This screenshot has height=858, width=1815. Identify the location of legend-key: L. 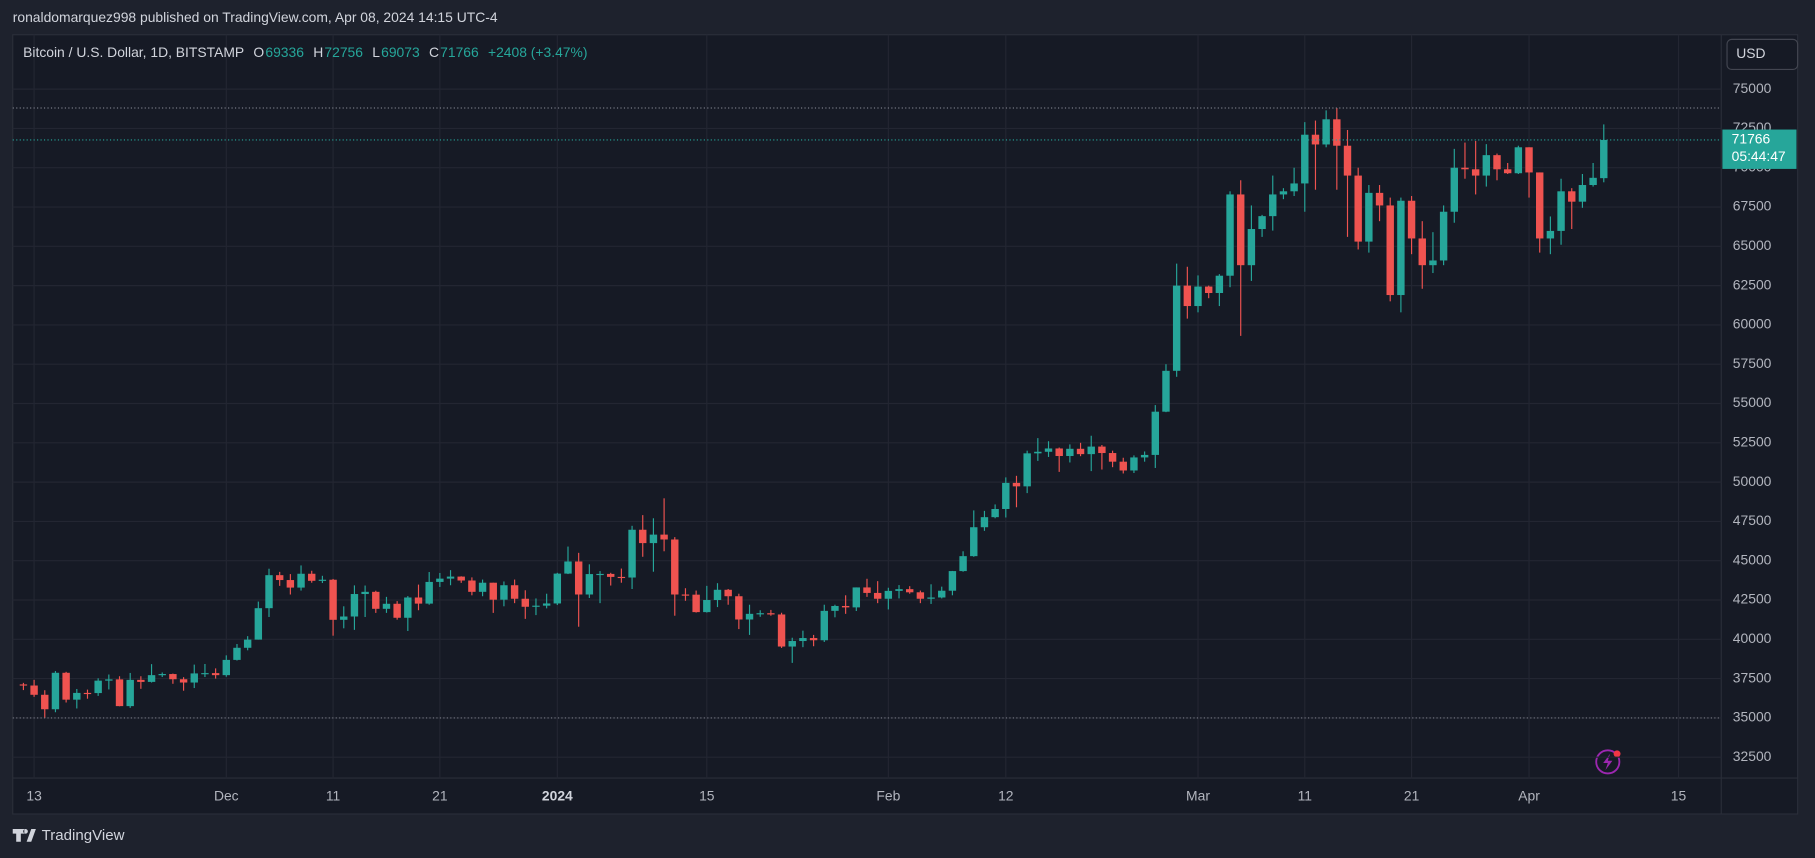
(376, 52).